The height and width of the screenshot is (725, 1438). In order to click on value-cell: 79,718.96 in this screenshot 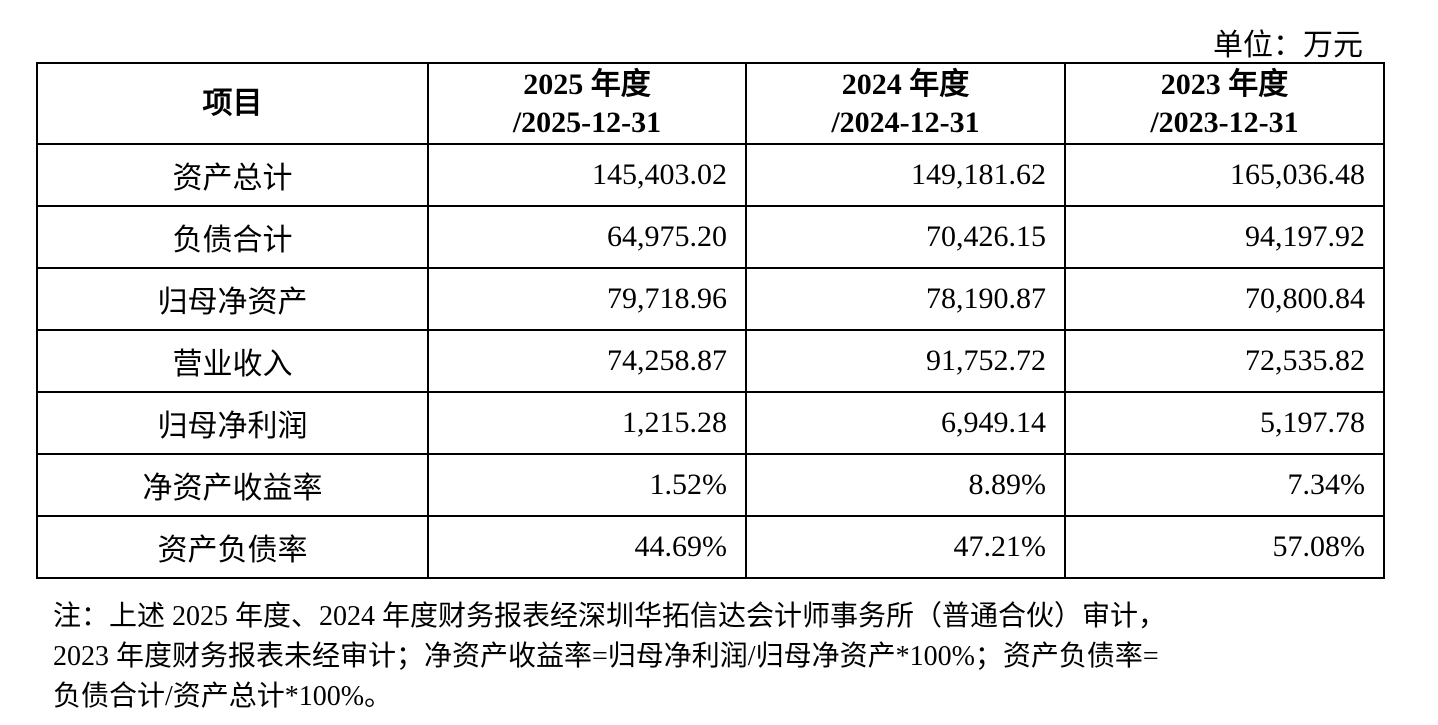, I will do `click(587, 299)`.